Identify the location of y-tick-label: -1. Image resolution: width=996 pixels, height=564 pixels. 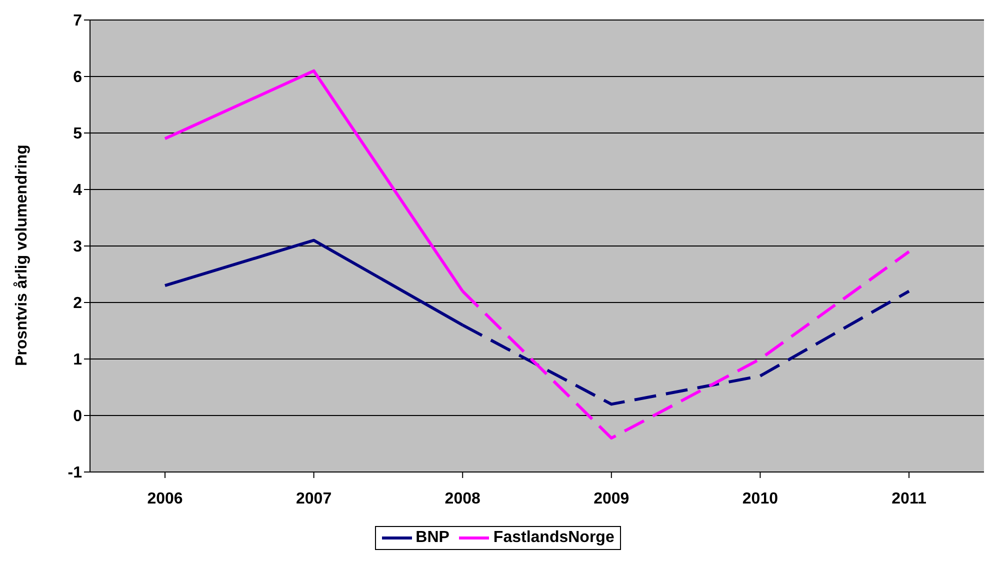
(75, 473).